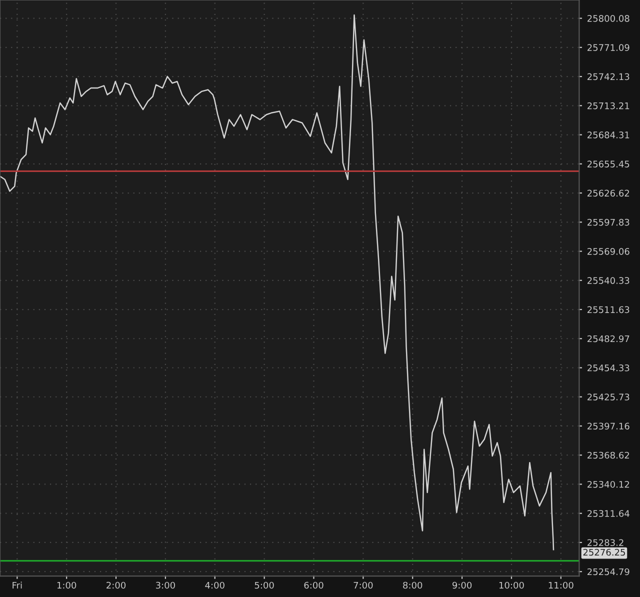 This screenshot has width=640, height=597. What do you see at coordinates (609, 18) in the screenshot?
I see `y-tick-label: 25800.08` at bounding box center [609, 18].